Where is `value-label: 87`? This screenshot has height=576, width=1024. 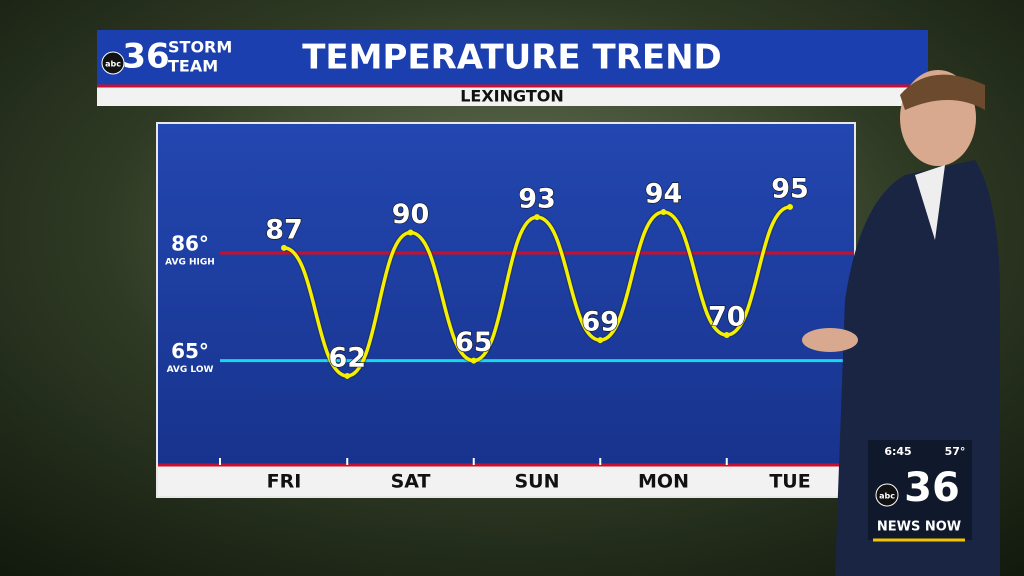 value-label: 87 is located at coordinates (284, 229).